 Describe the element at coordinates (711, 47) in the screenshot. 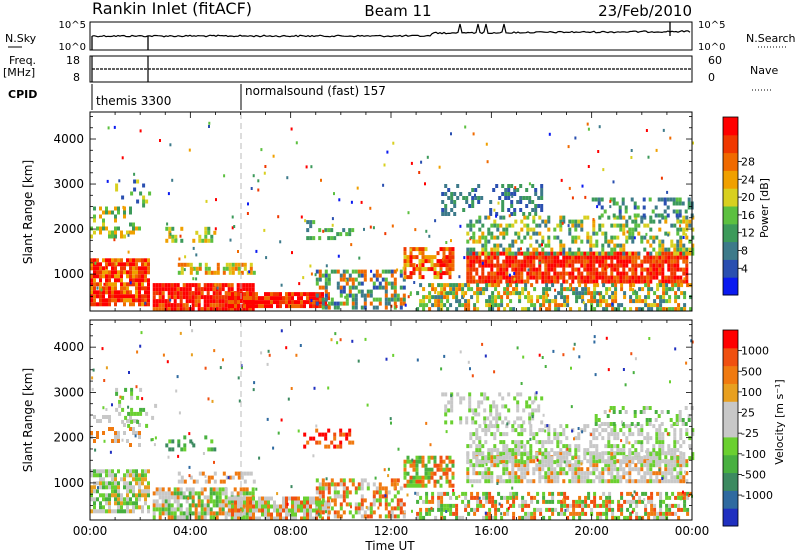

I see `nsearch-tick-bottom: 10^0` at that location.